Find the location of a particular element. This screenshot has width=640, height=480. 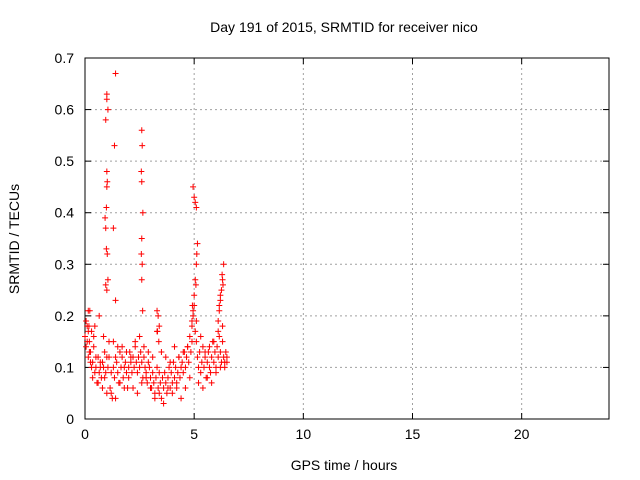

x-tick-label: 10 is located at coordinates (304, 434).